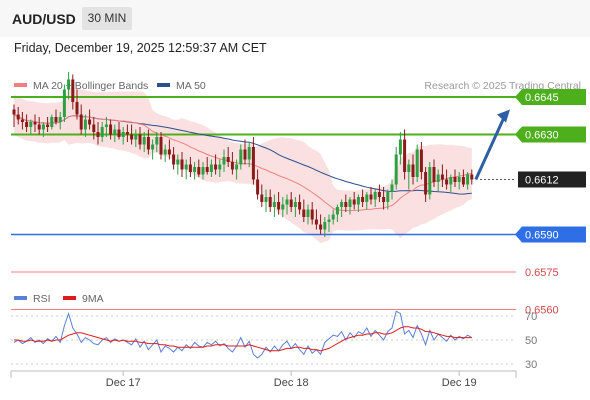  What do you see at coordinates (123, 383) in the screenshot?
I see `x-tick-label: Dec 17` at bounding box center [123, 383].